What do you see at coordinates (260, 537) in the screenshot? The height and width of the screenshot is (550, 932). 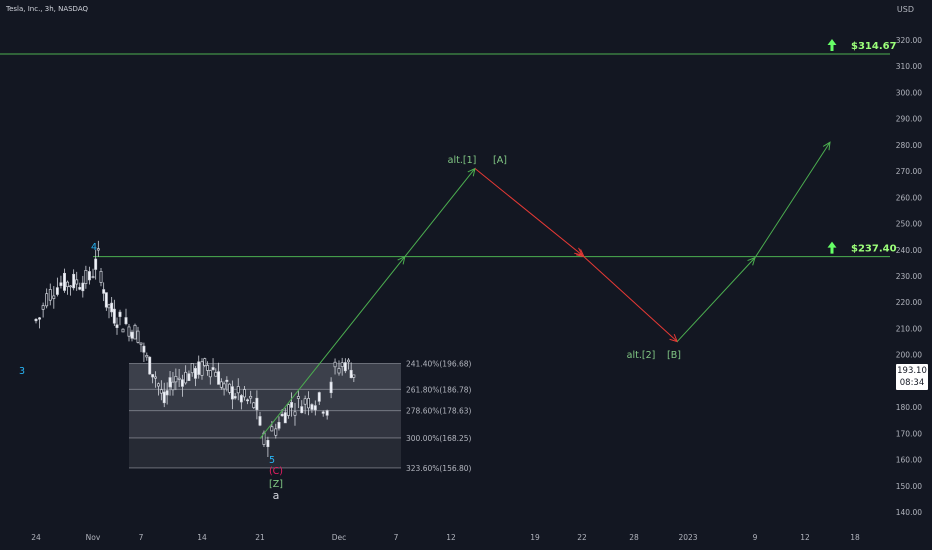 I see `x-tick-label: 21` at bounding box center [260, 537].